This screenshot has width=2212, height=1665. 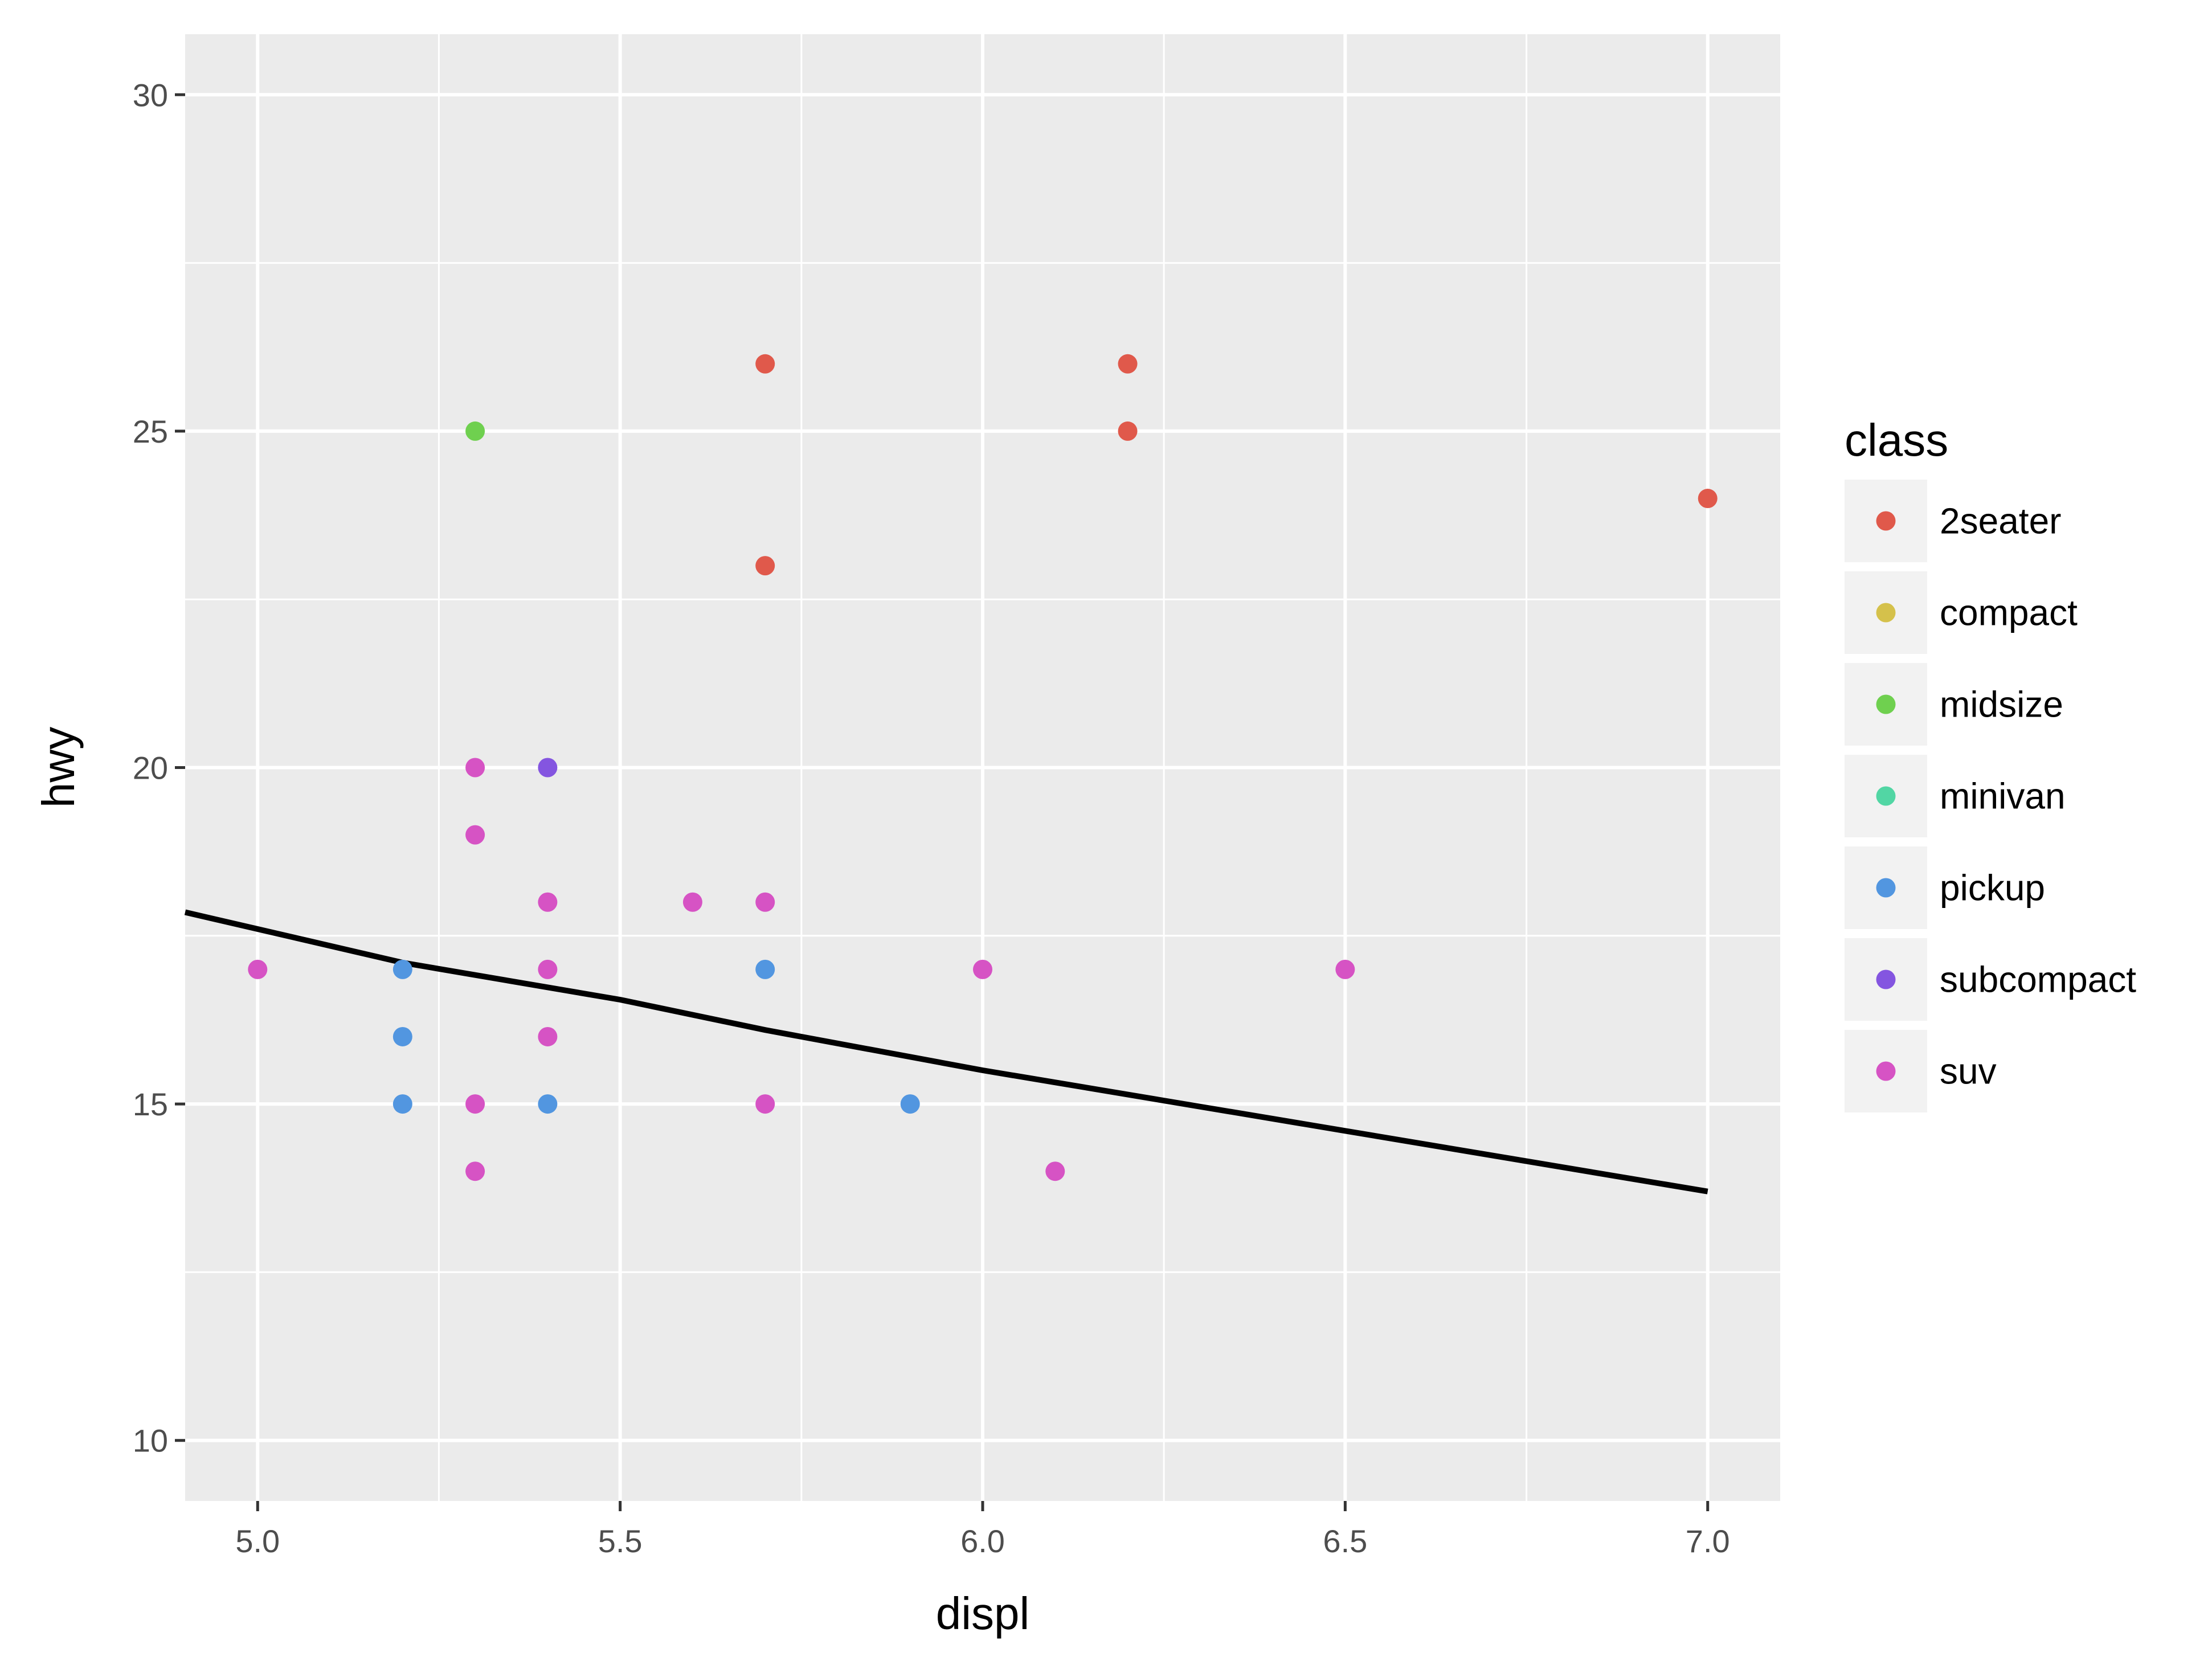 I want to click on legend-swatch-2seater, so click(x=1886, y=521).